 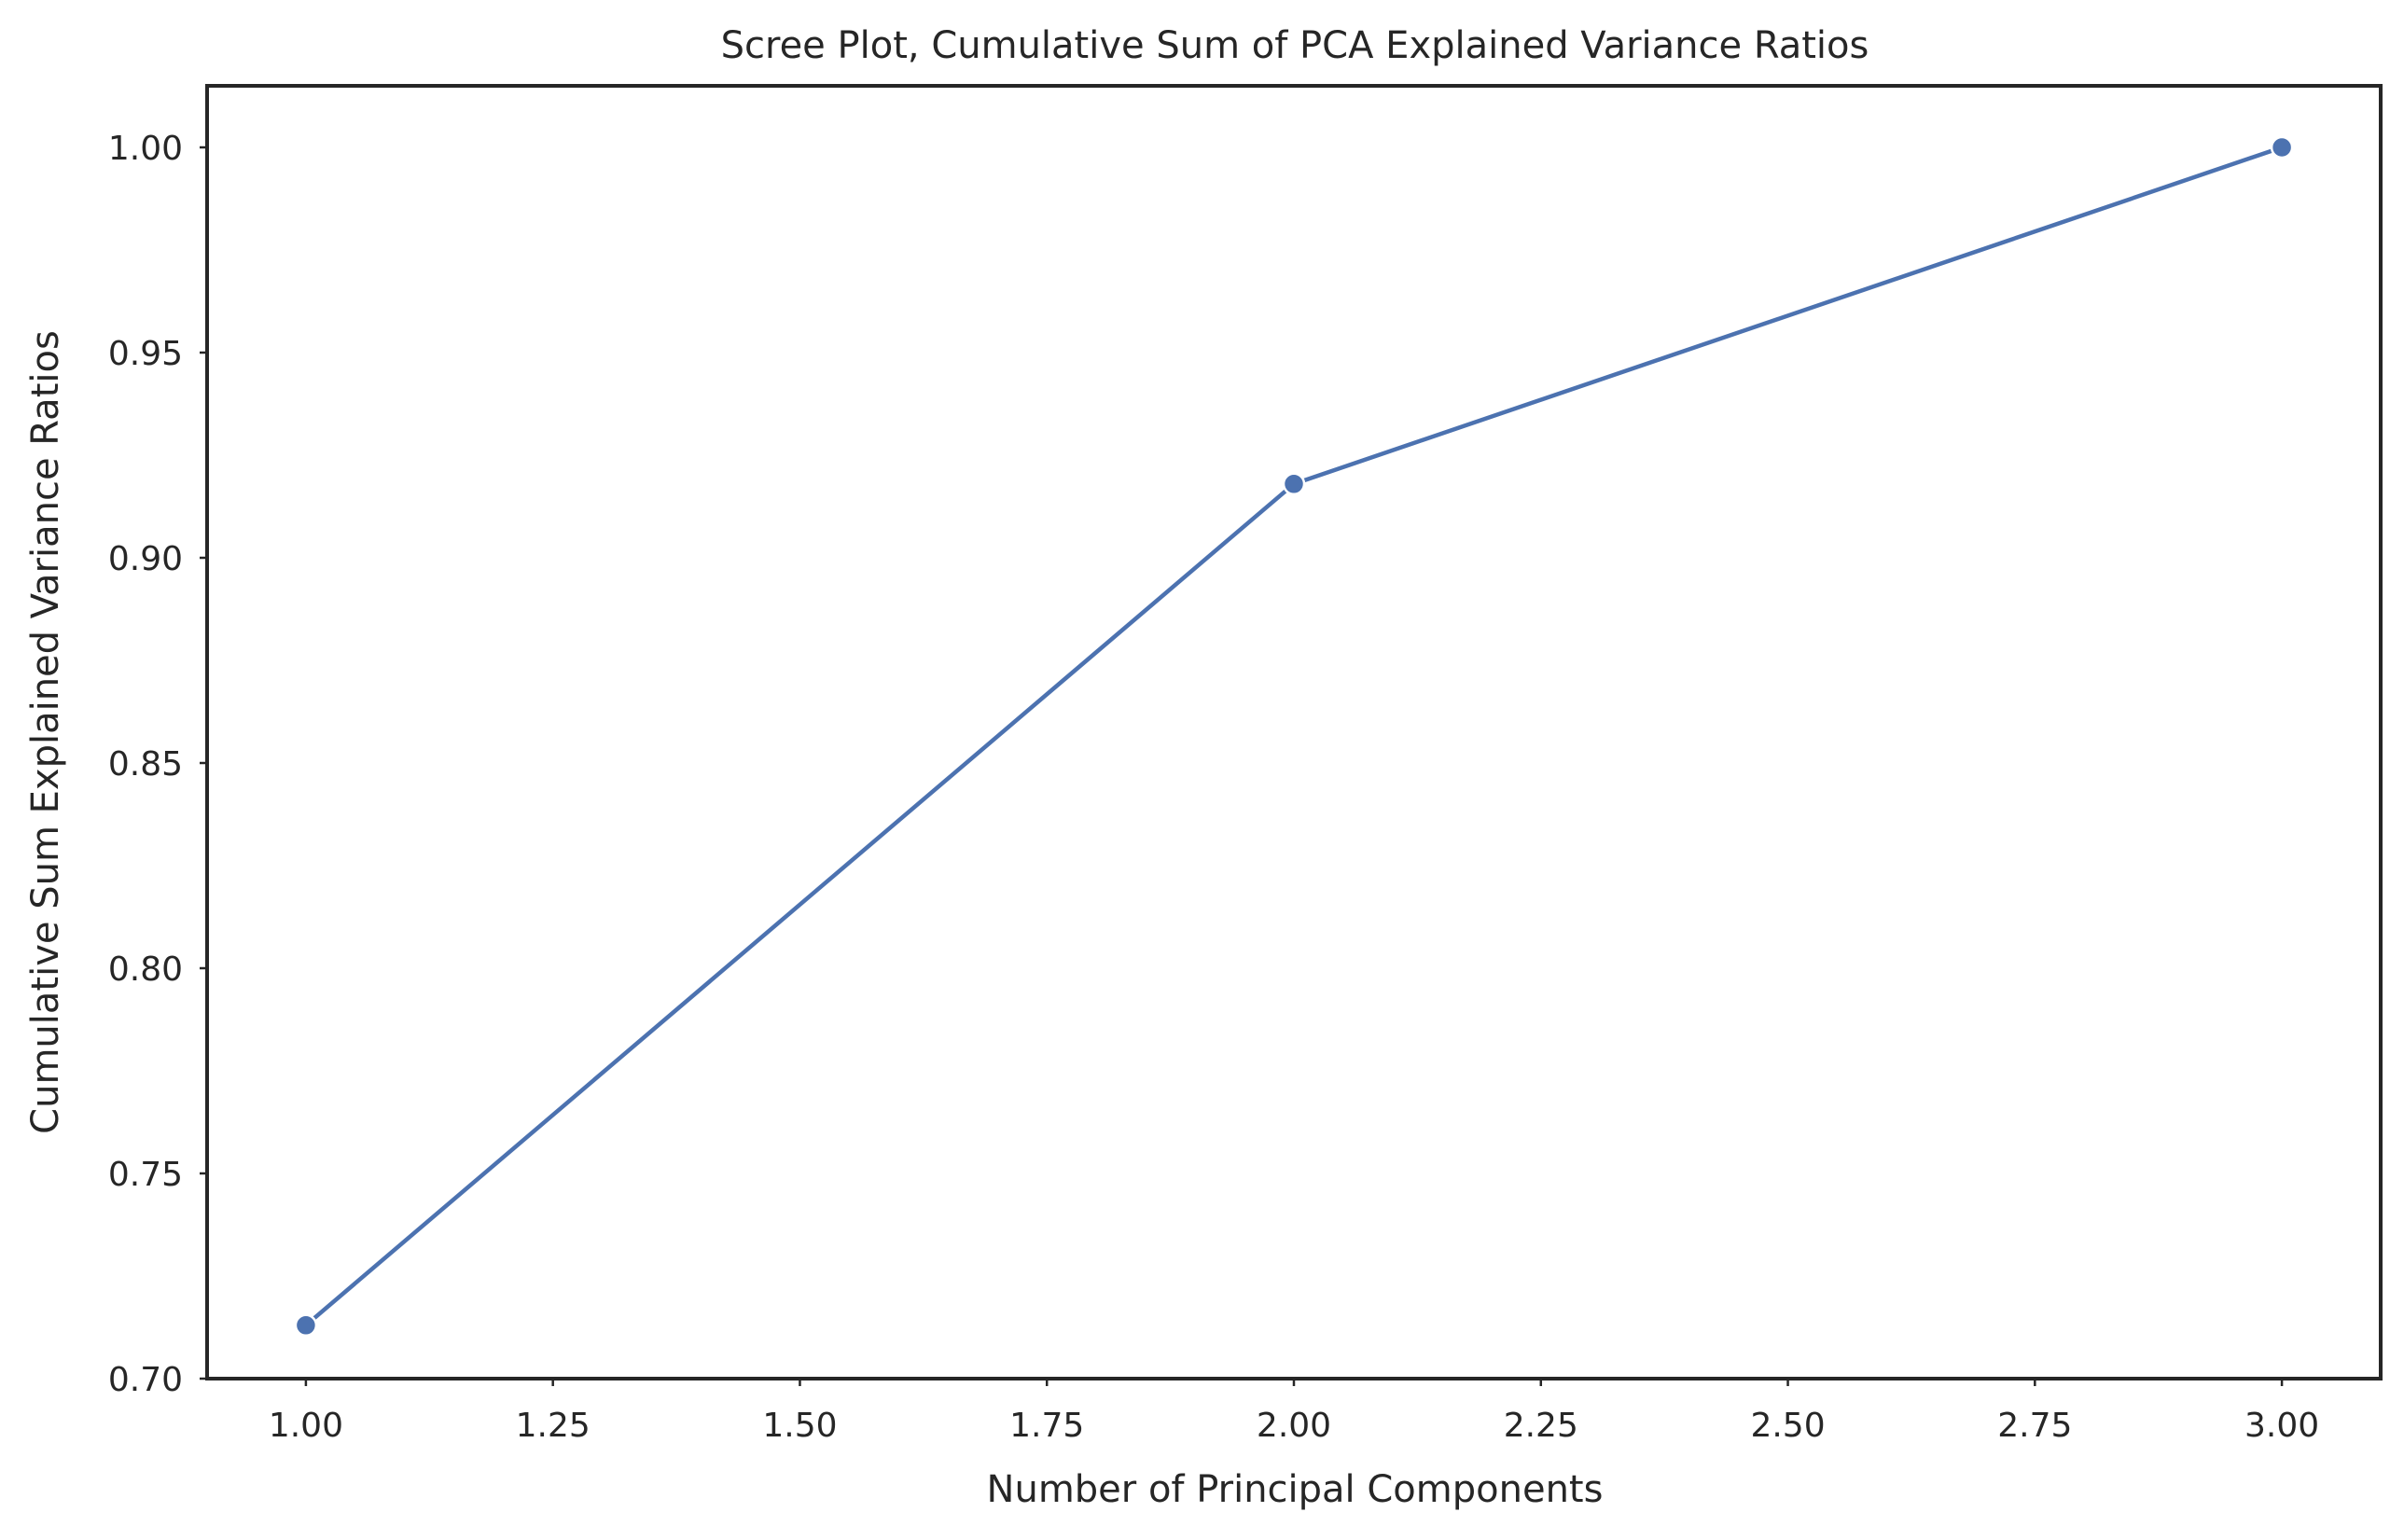 I want to click on y-tick-label: 1.00, so click(x=145, y=149).